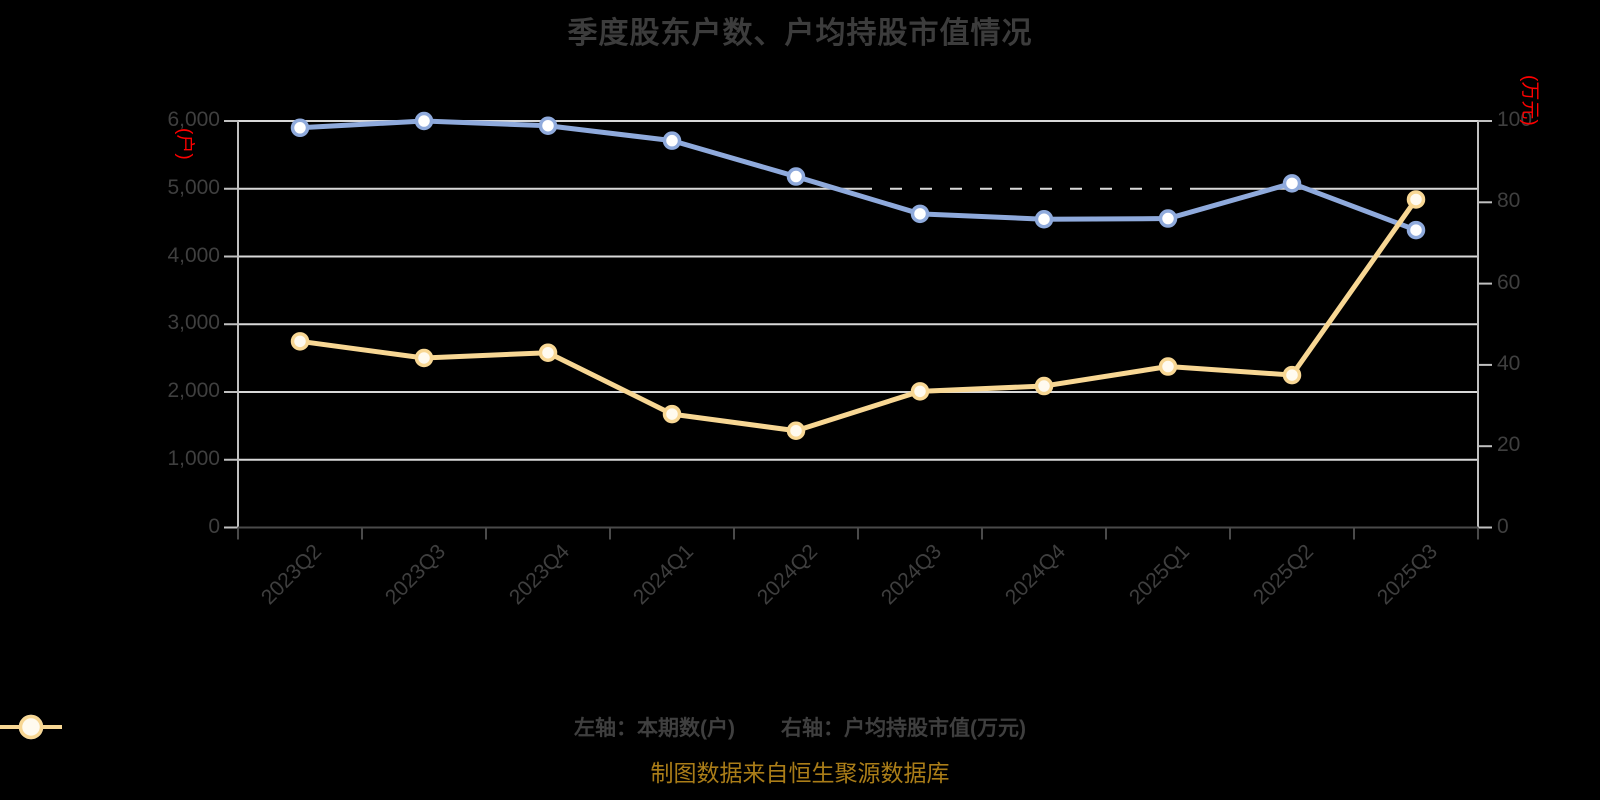  Describe the element at coordinates (903, 728) in the screenshot. I see `legend-label: 右轴：户均持股市值(万元)` at that location.